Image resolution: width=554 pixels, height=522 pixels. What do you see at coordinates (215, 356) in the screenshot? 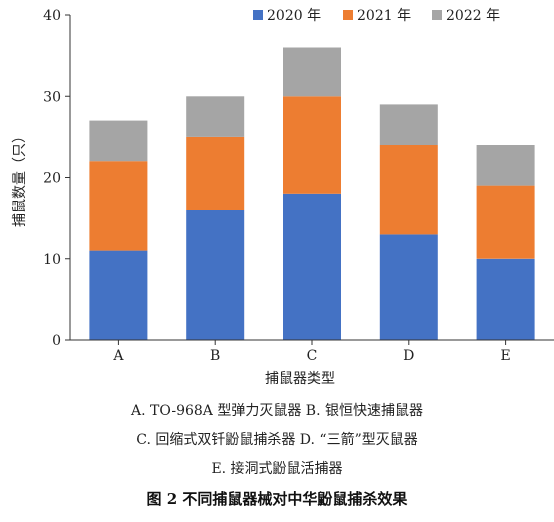
I see `x-tick-label: B` at bounding box center [215, 356].